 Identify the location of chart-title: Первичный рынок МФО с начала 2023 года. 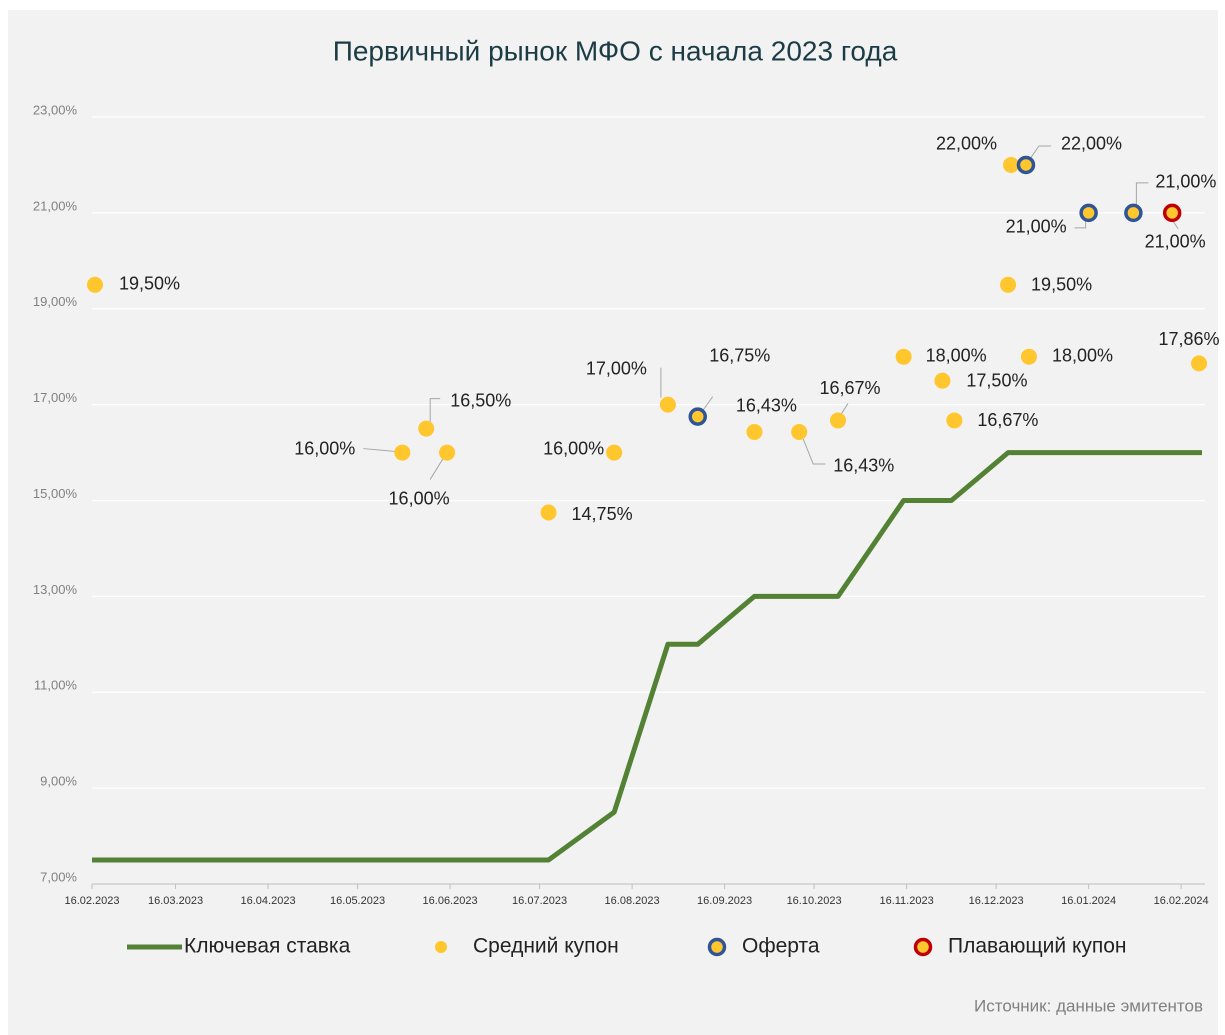
(615, 50).